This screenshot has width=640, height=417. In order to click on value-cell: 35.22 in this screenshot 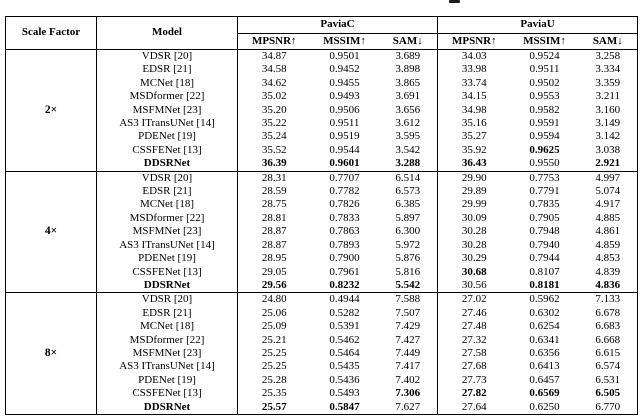, I will do `click(274, 124)`.